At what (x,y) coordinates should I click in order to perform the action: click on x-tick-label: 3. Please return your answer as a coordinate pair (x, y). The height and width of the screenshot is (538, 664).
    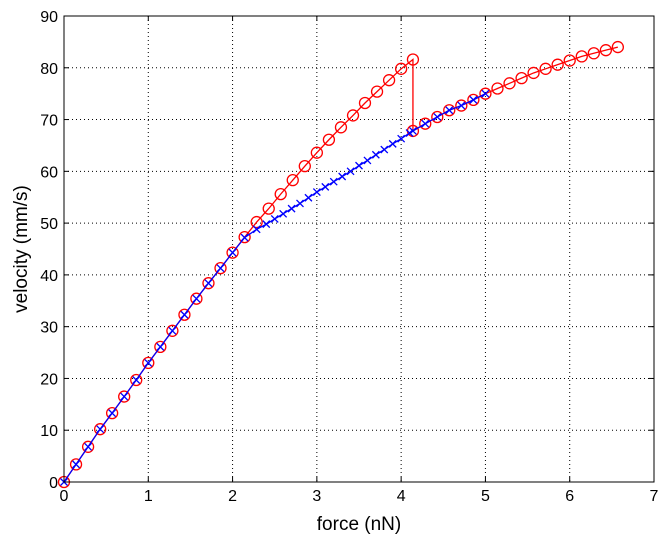
    Looking at the image, I should click on (316, 496).